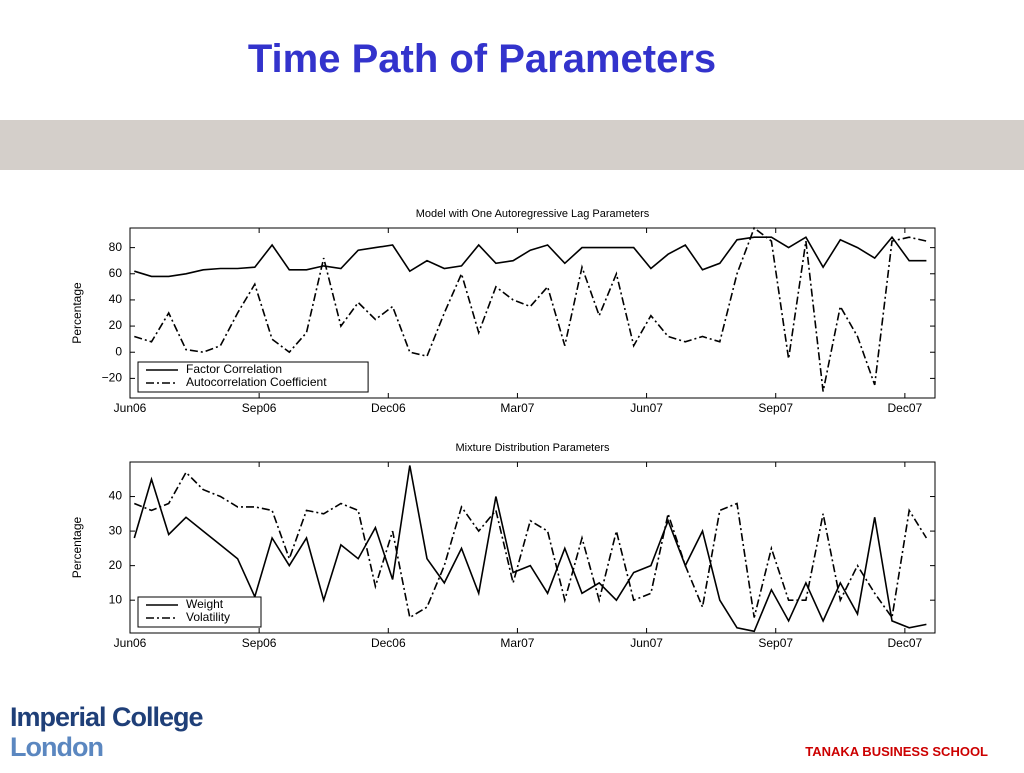  What do you see at coordinates (482, 59) in the screenshot?
I see `slide-title: Time Path of Parameters` at bounding box center [482, 59].